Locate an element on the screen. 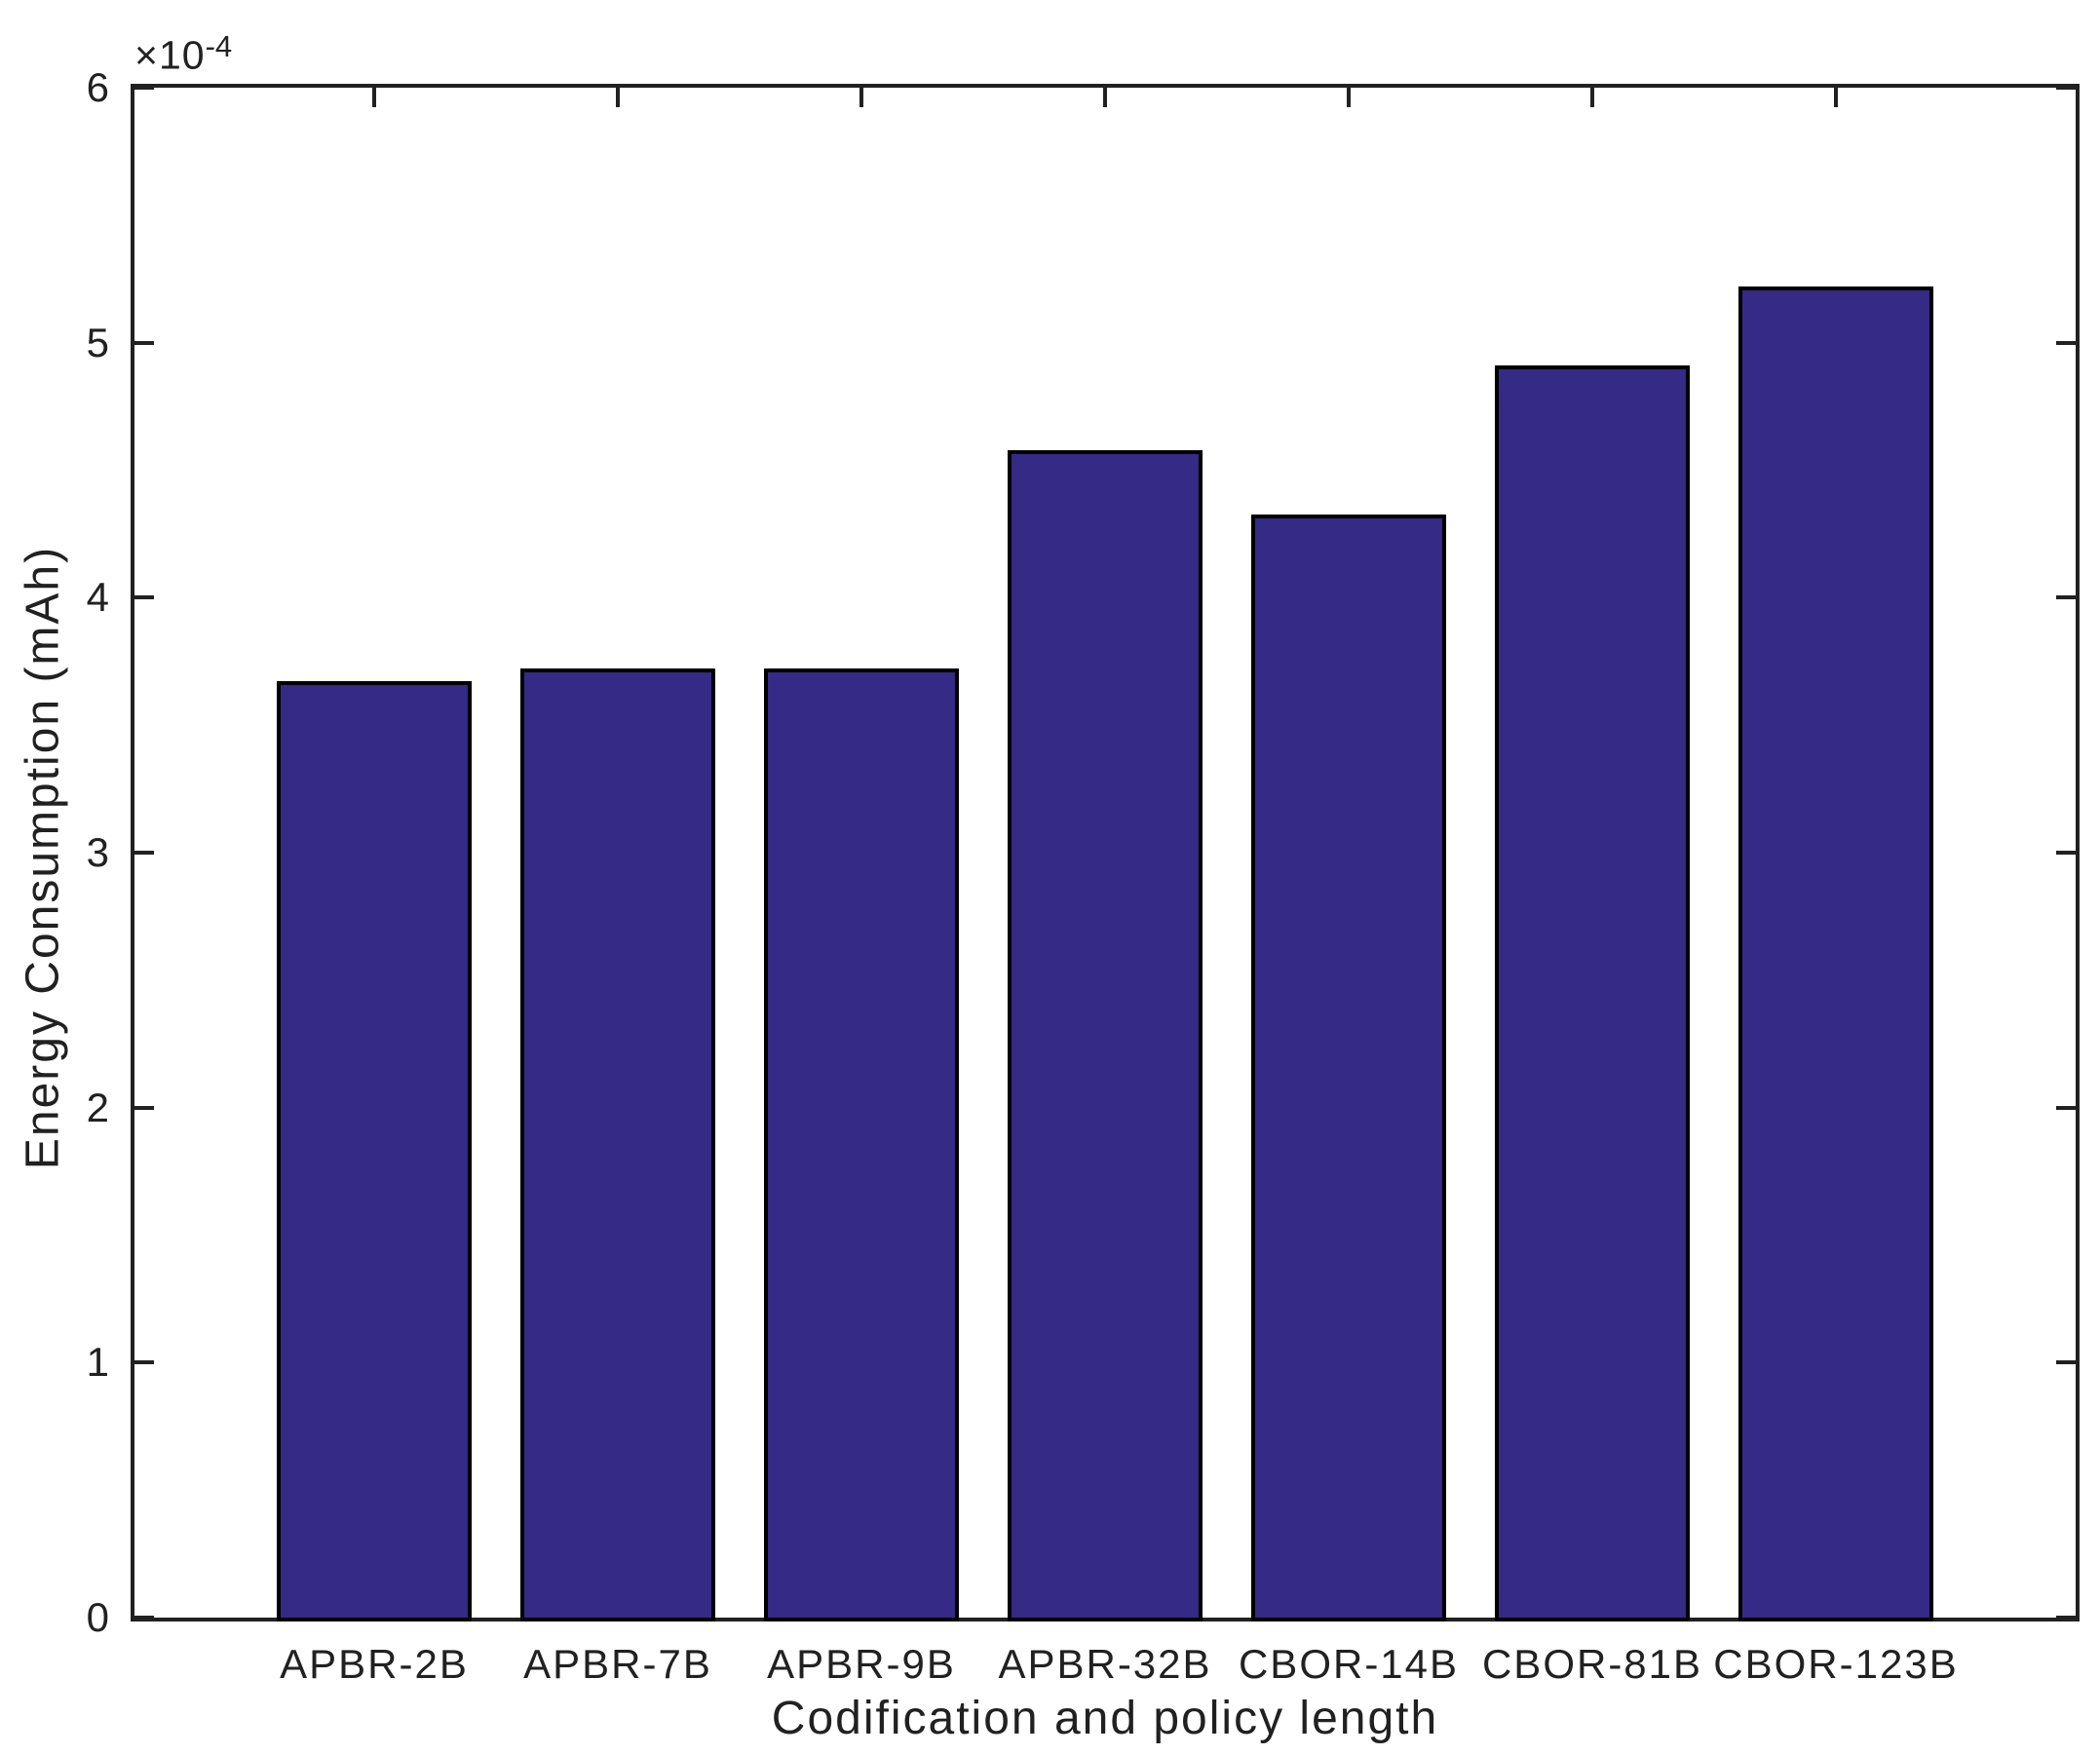 This screenshot has width=2100, height=1755. y-axis-multiplier: ×10⁻⁴ is located at coordinates (183, 53).